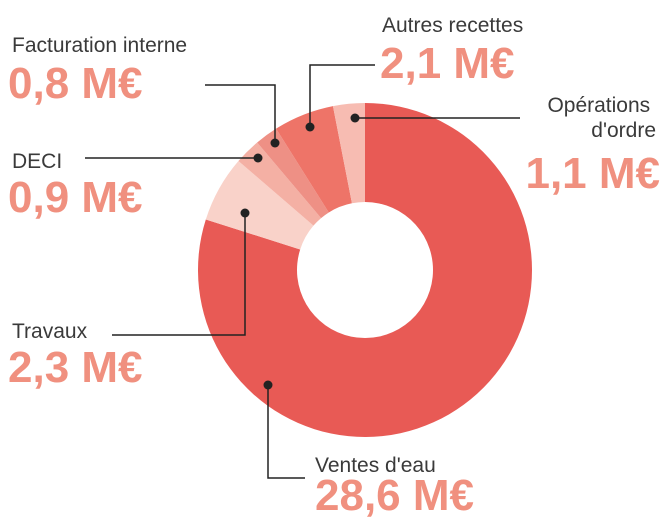 This screenshot has width=666, height=521. What do you see at coordinates (75, 367) in the screenshot?
I see `value-label: 2,3 M€` at bounding box center [75, 367].